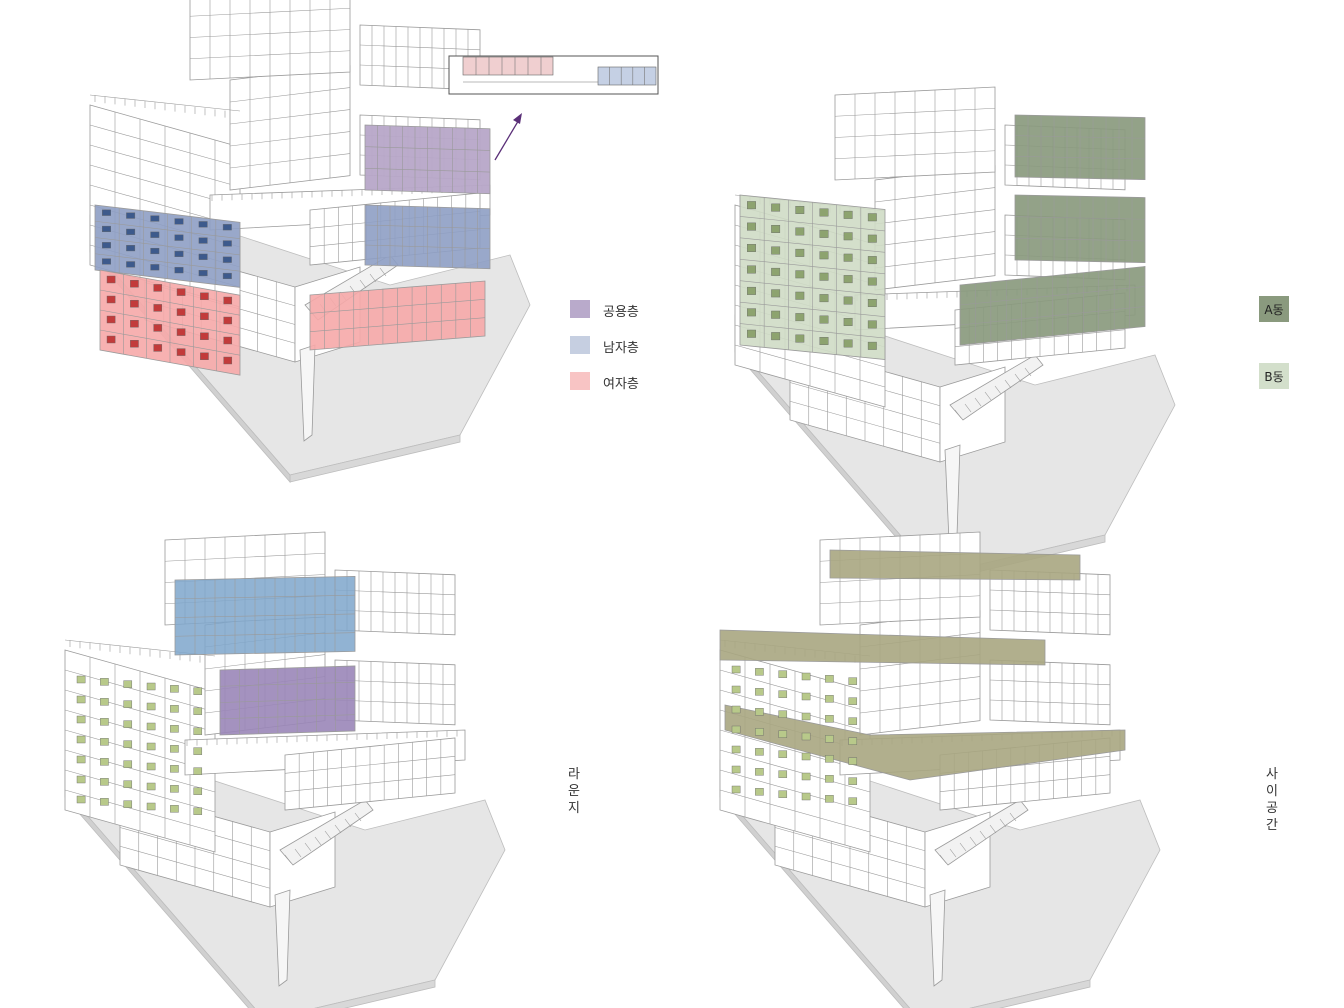 This screenshot has width=1344, height=1008. I want to click on overlay-lounge-lower-floorline, so click(287, 684).